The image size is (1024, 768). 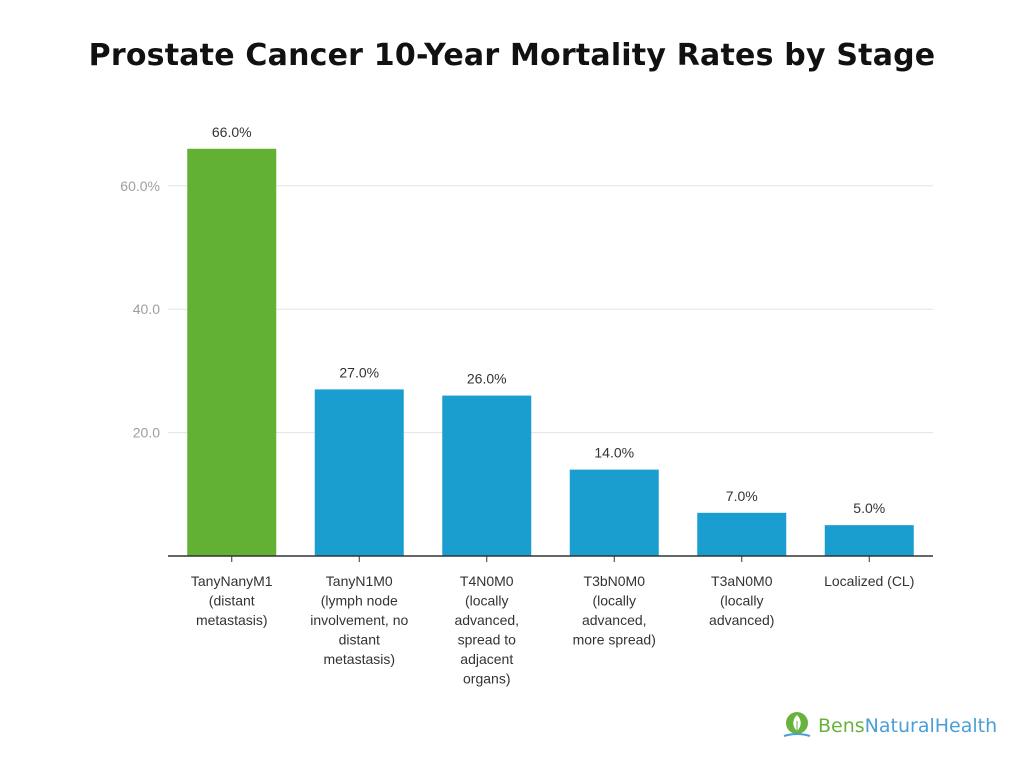 What do you see at coordinates (931, 726) in the screenshot?
I see `logo-text-natural-health: NaturalHealth` at bounding box center [931, 726].